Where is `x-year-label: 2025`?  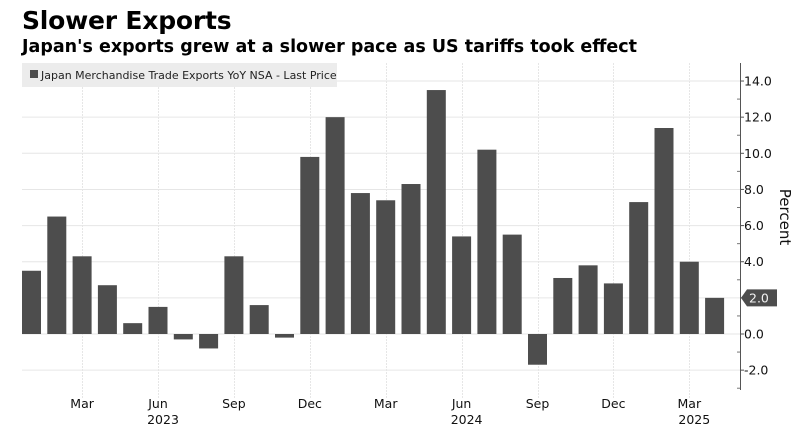
x-year-label: 2025 is located at coordinates (694, 419).